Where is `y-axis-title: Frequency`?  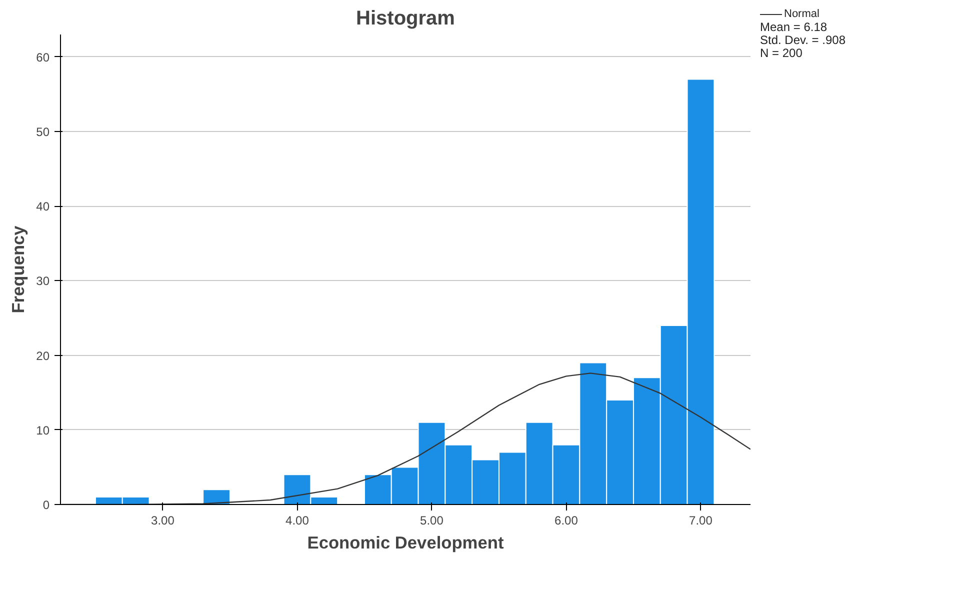
y-axis-title: Frequency is located at coordinates (18, 269).